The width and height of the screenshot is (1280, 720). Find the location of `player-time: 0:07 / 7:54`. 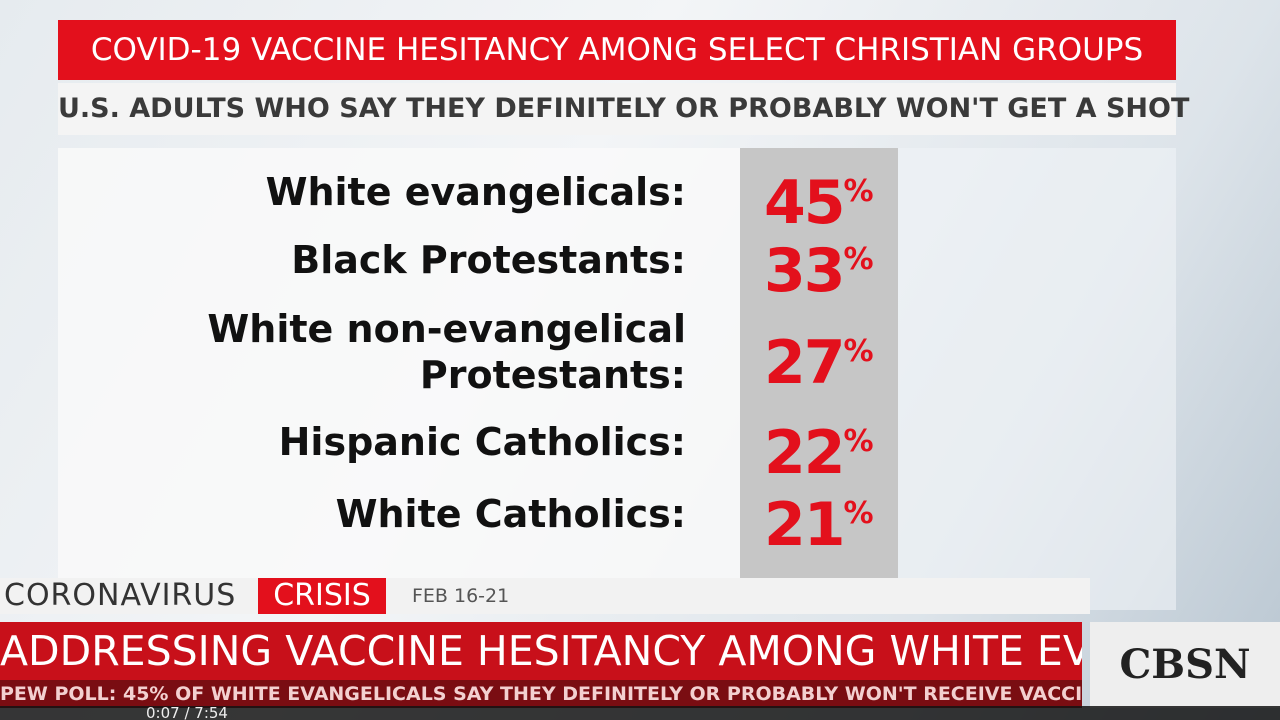

player-time: 0:07 / 7:54 is located at coordinates (187, 712).